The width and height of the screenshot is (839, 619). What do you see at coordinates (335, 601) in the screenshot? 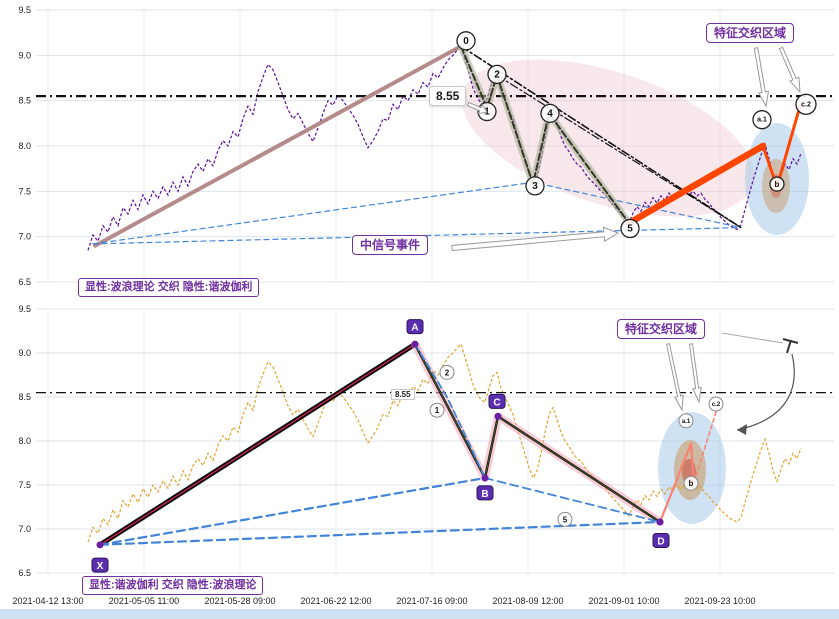
I see `x-tick-label: 2021-06-22 12:00` at bounding box center [335, 601].